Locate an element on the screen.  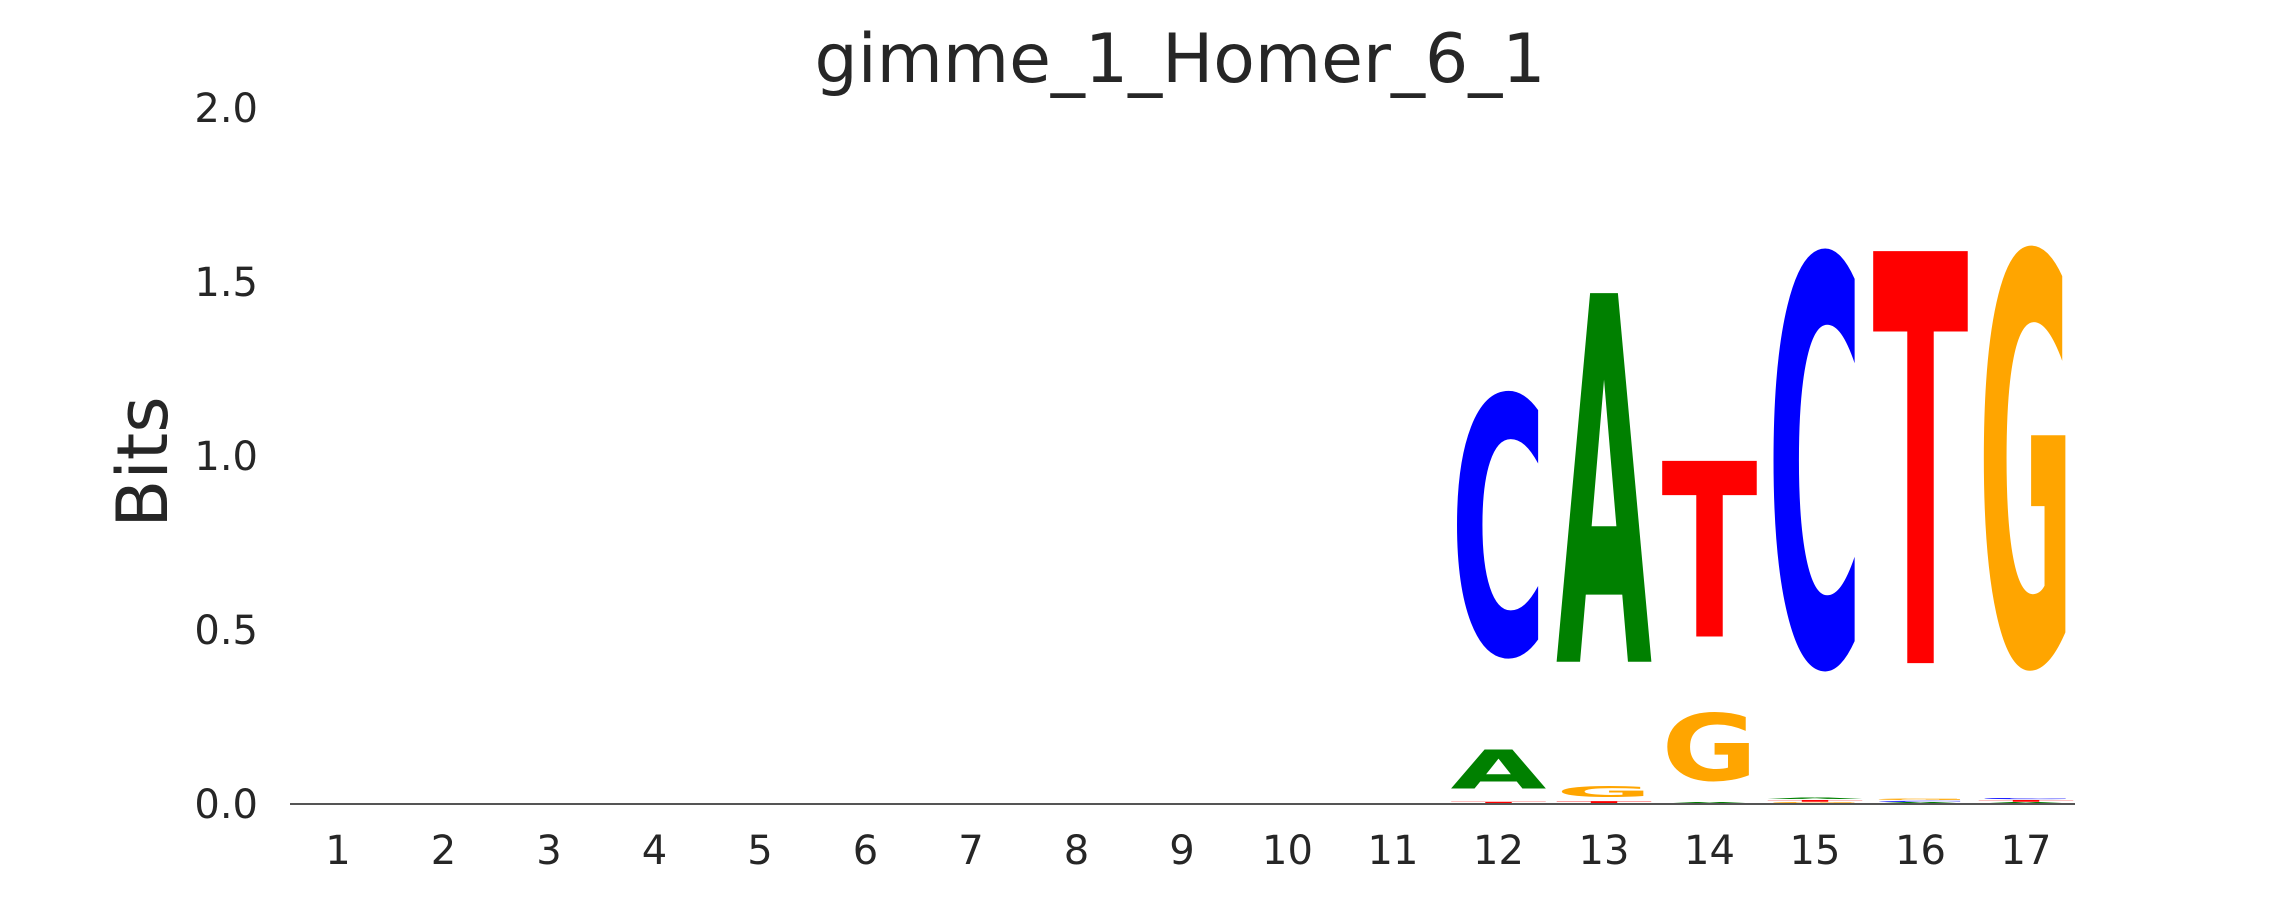
x-tick-label: 8 is located at coordinates (1076, 851).